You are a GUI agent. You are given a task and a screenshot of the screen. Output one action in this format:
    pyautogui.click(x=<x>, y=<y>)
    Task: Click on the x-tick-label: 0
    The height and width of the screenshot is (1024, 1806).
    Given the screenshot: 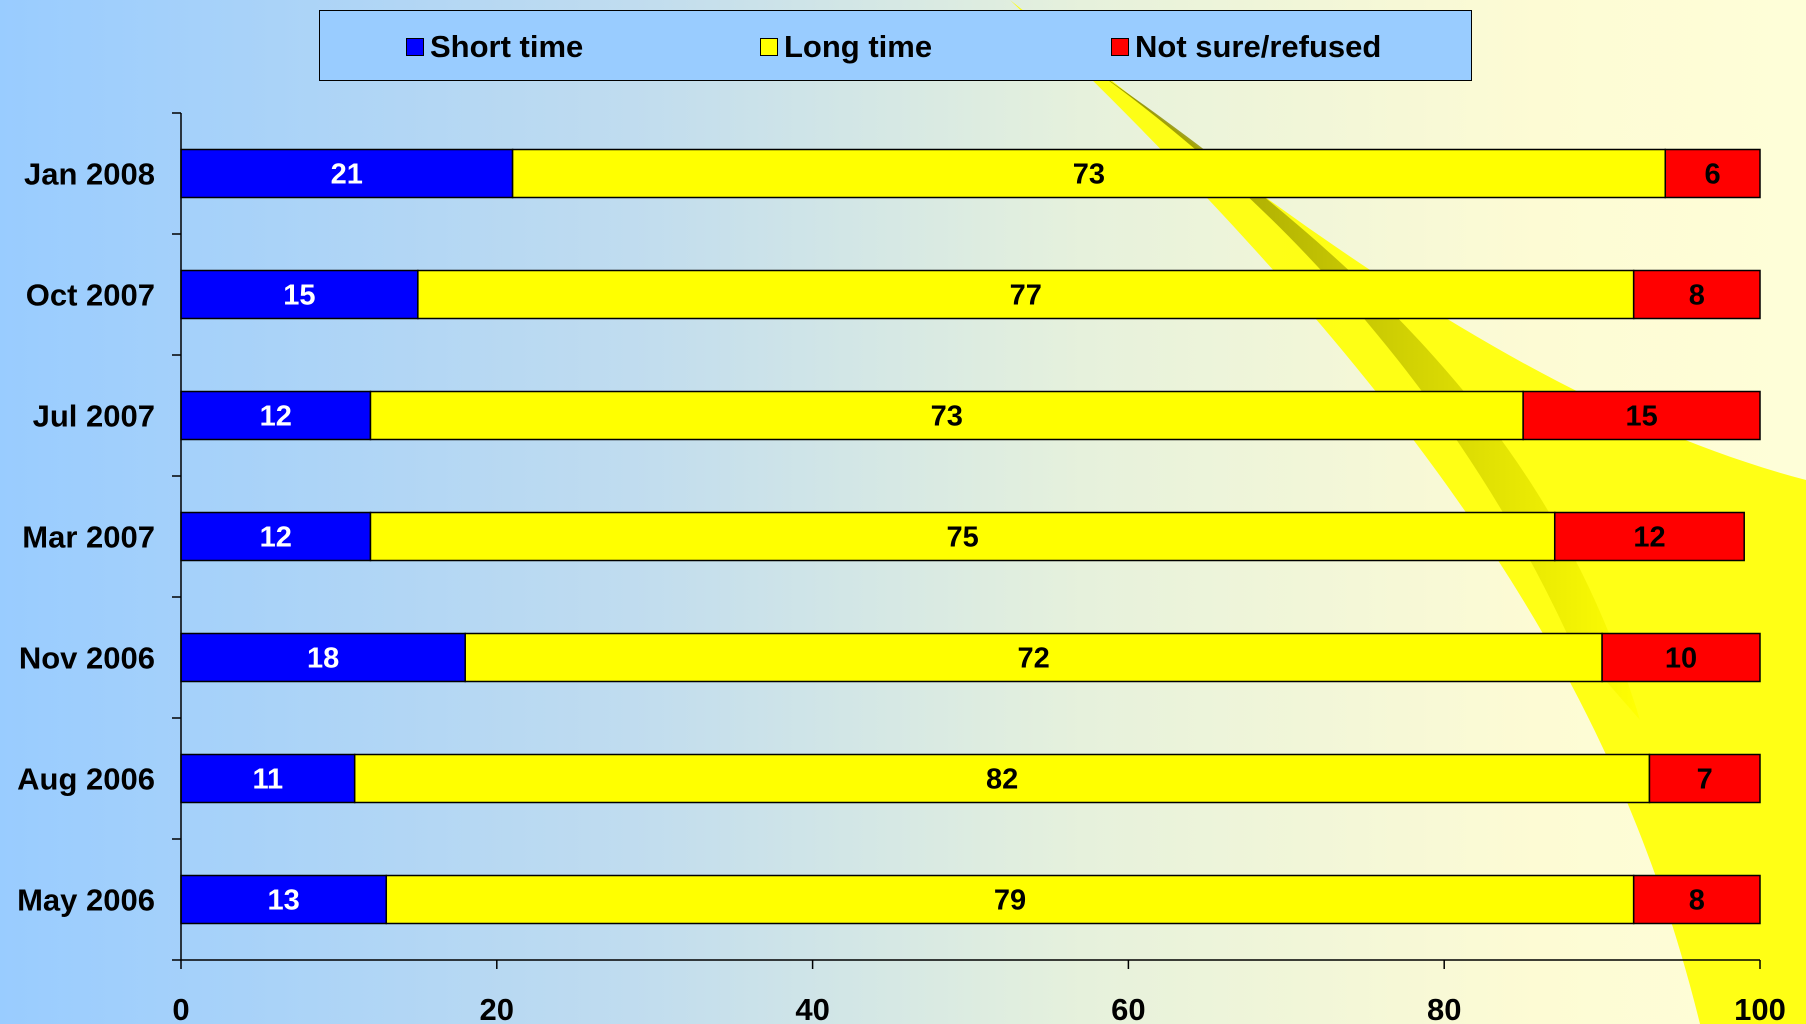 What is the action you would take?
    pyautogui.click(x=180, y=1008)
    